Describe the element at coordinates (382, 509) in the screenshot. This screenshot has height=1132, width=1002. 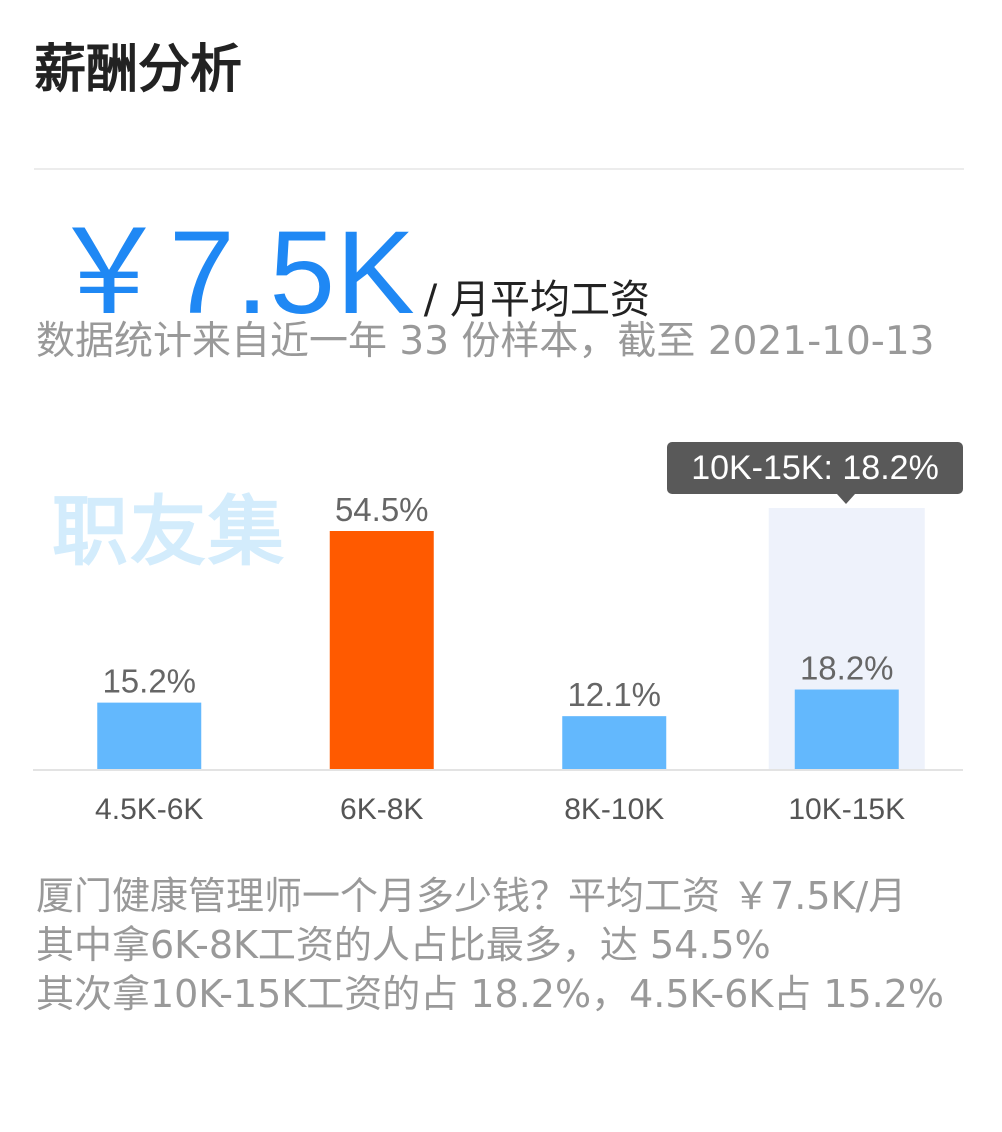
I see `data-label: 54.5%` at that location.